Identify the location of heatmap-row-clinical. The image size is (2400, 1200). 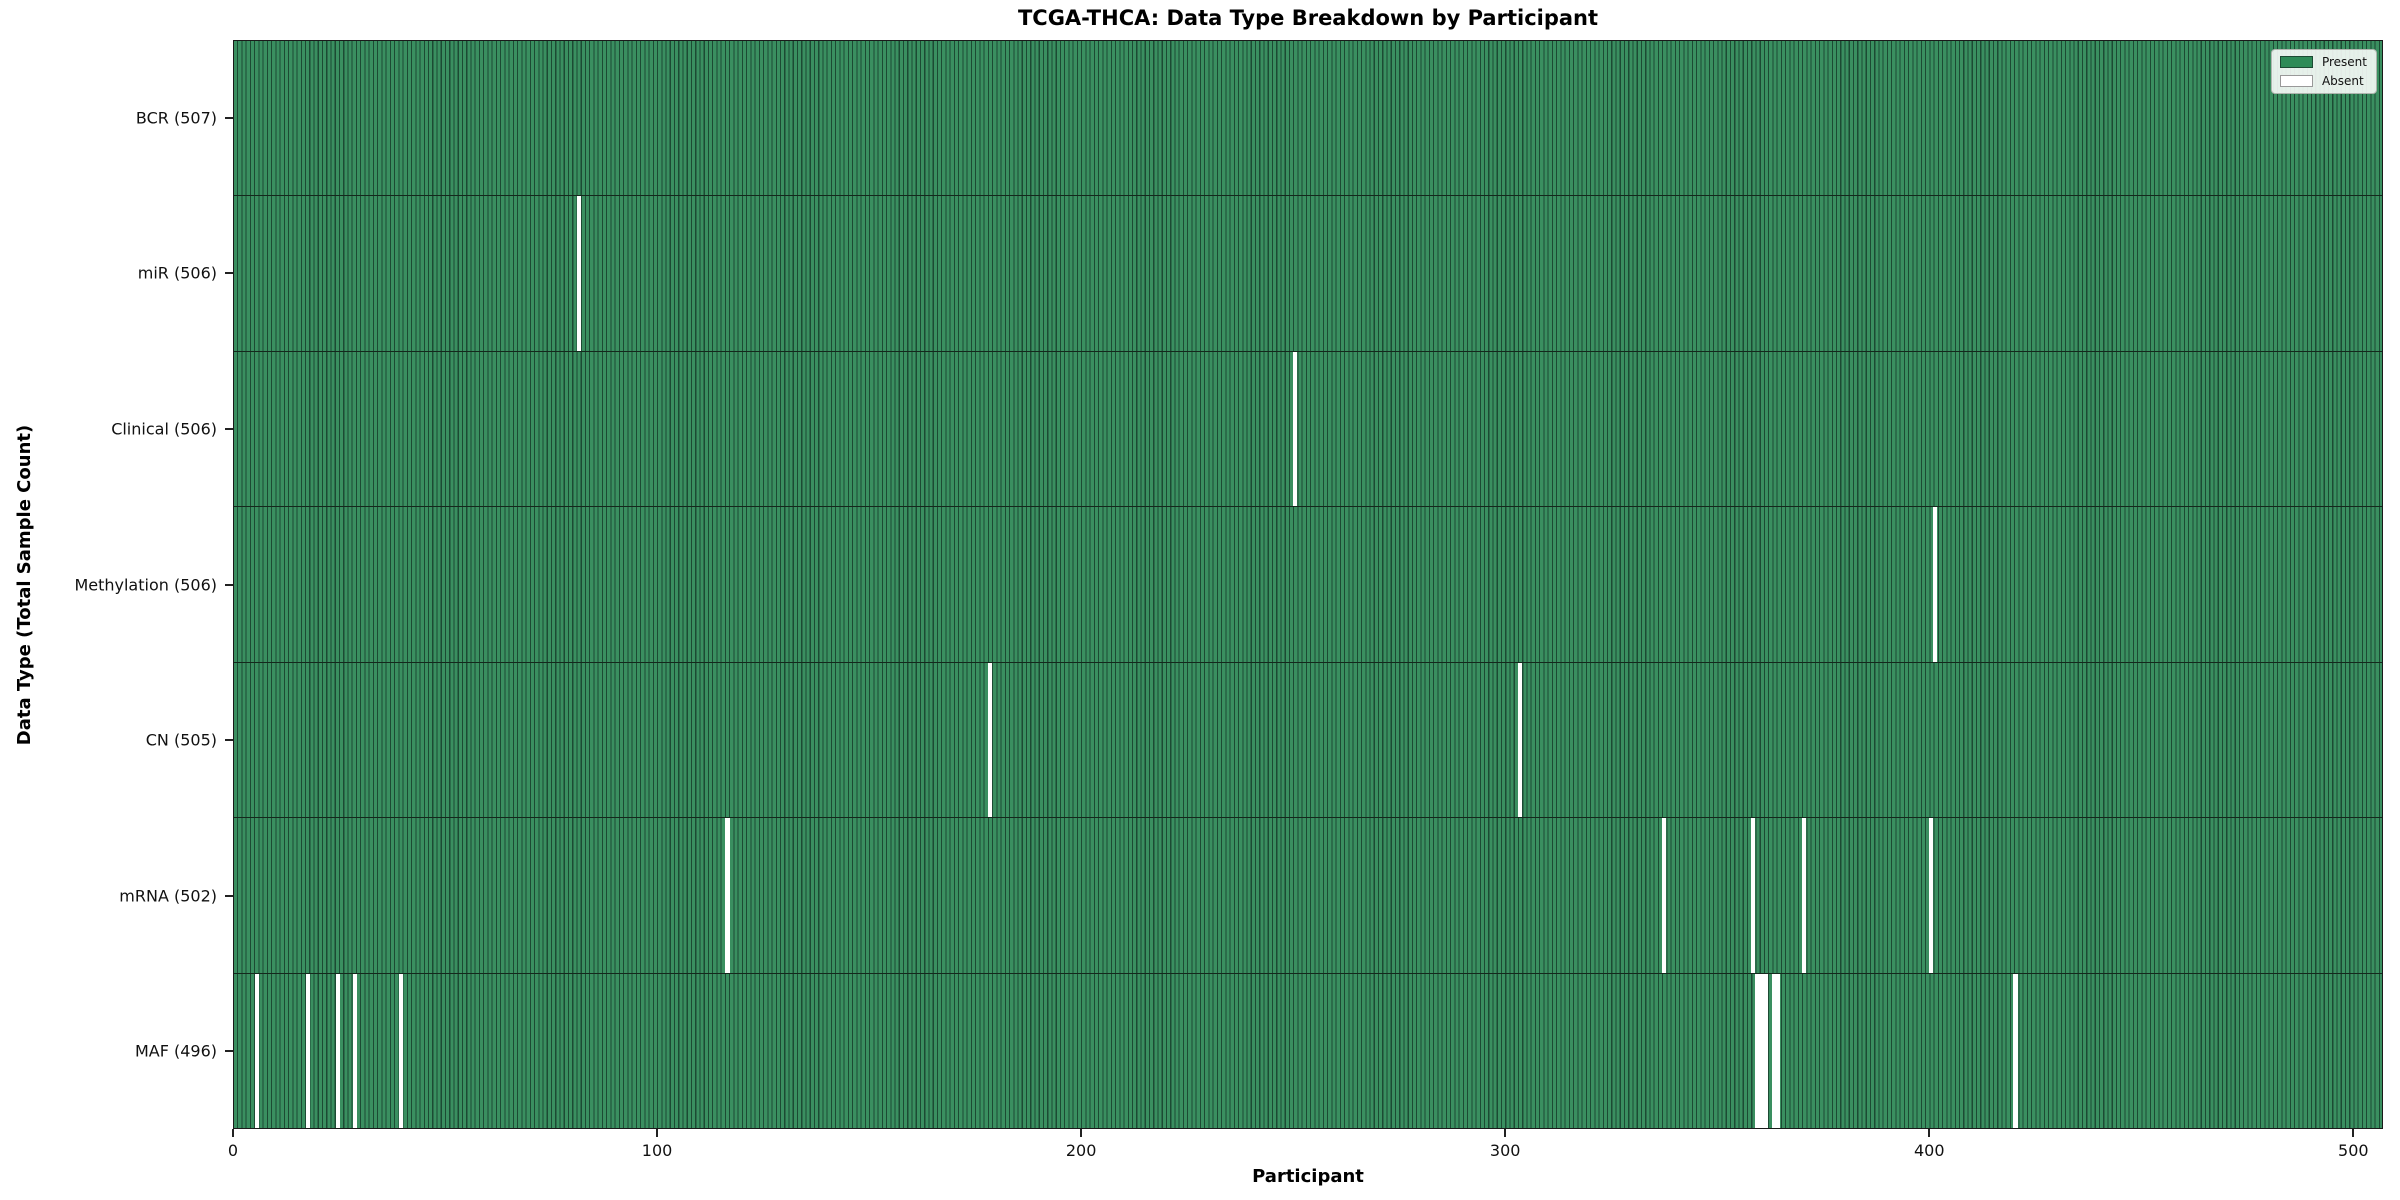
(1308, 429).